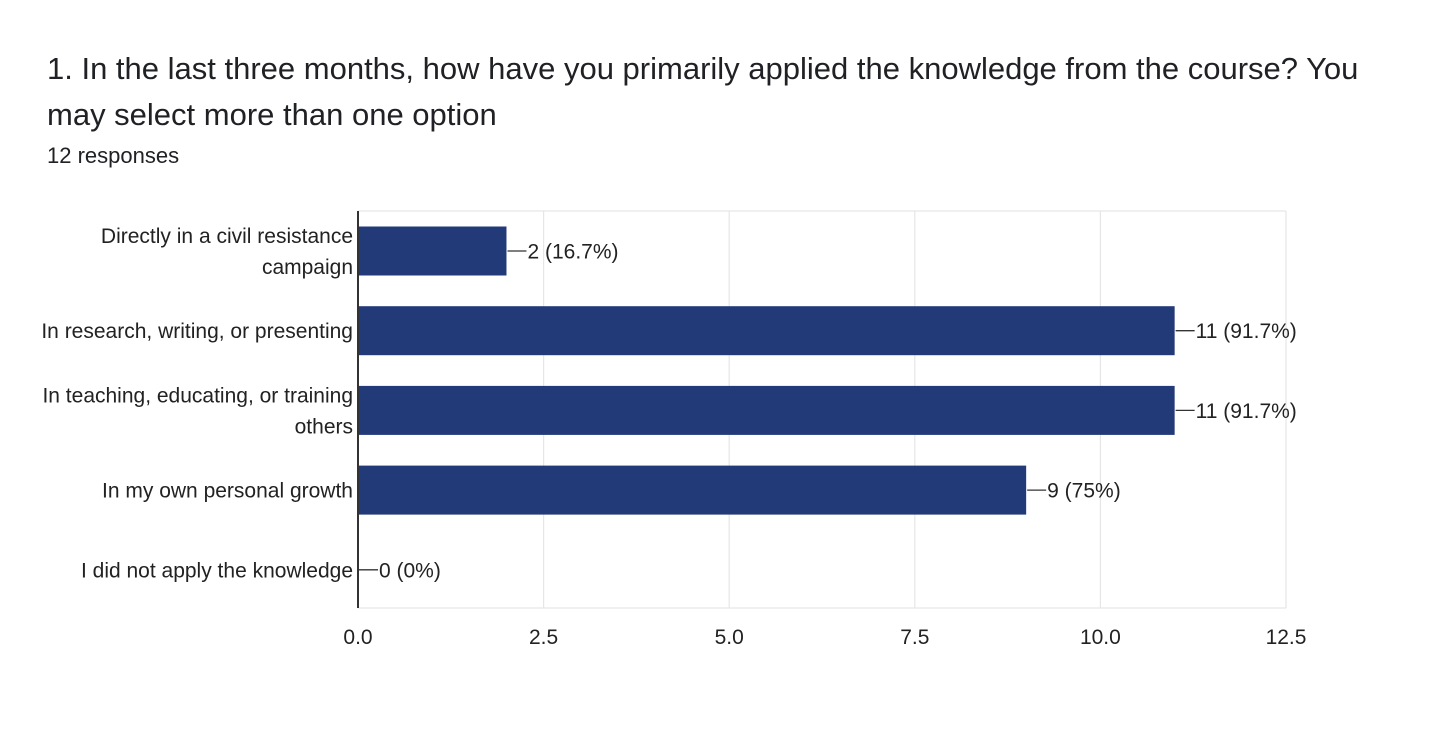  I want to click on response-count: 12 responses, so click(113, 155).